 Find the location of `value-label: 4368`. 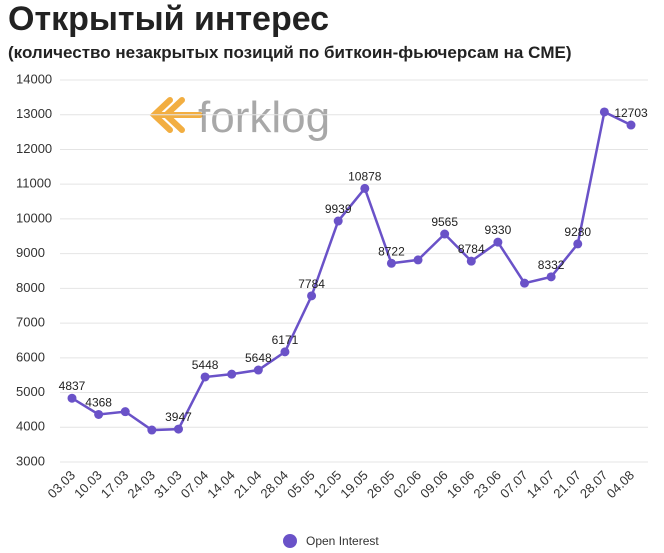

value-label: 4368 is located at coordinates (98, 402).